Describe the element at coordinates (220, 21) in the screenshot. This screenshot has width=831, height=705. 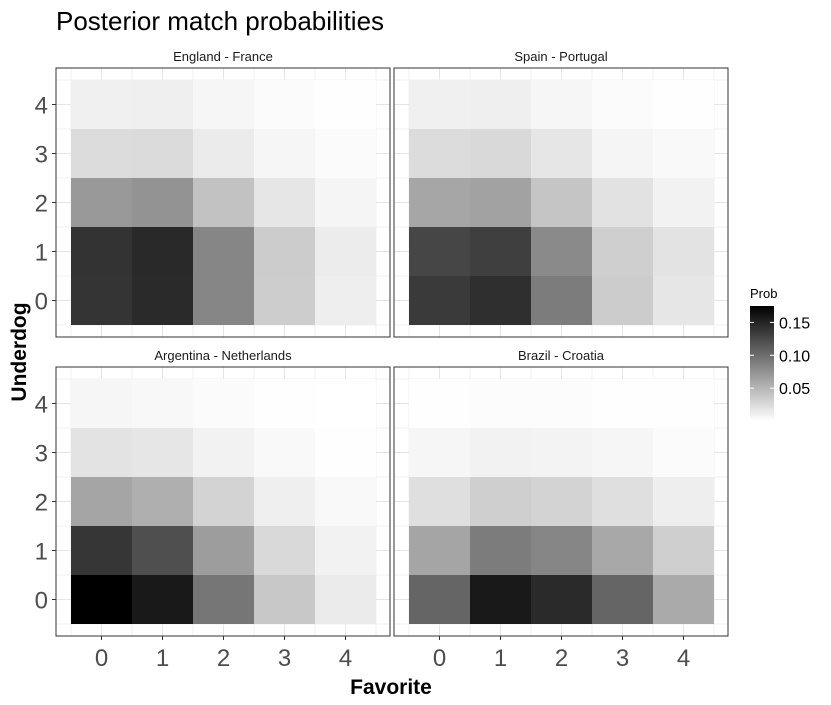
I see `chart-title: Posterior match probabilities` at that location.